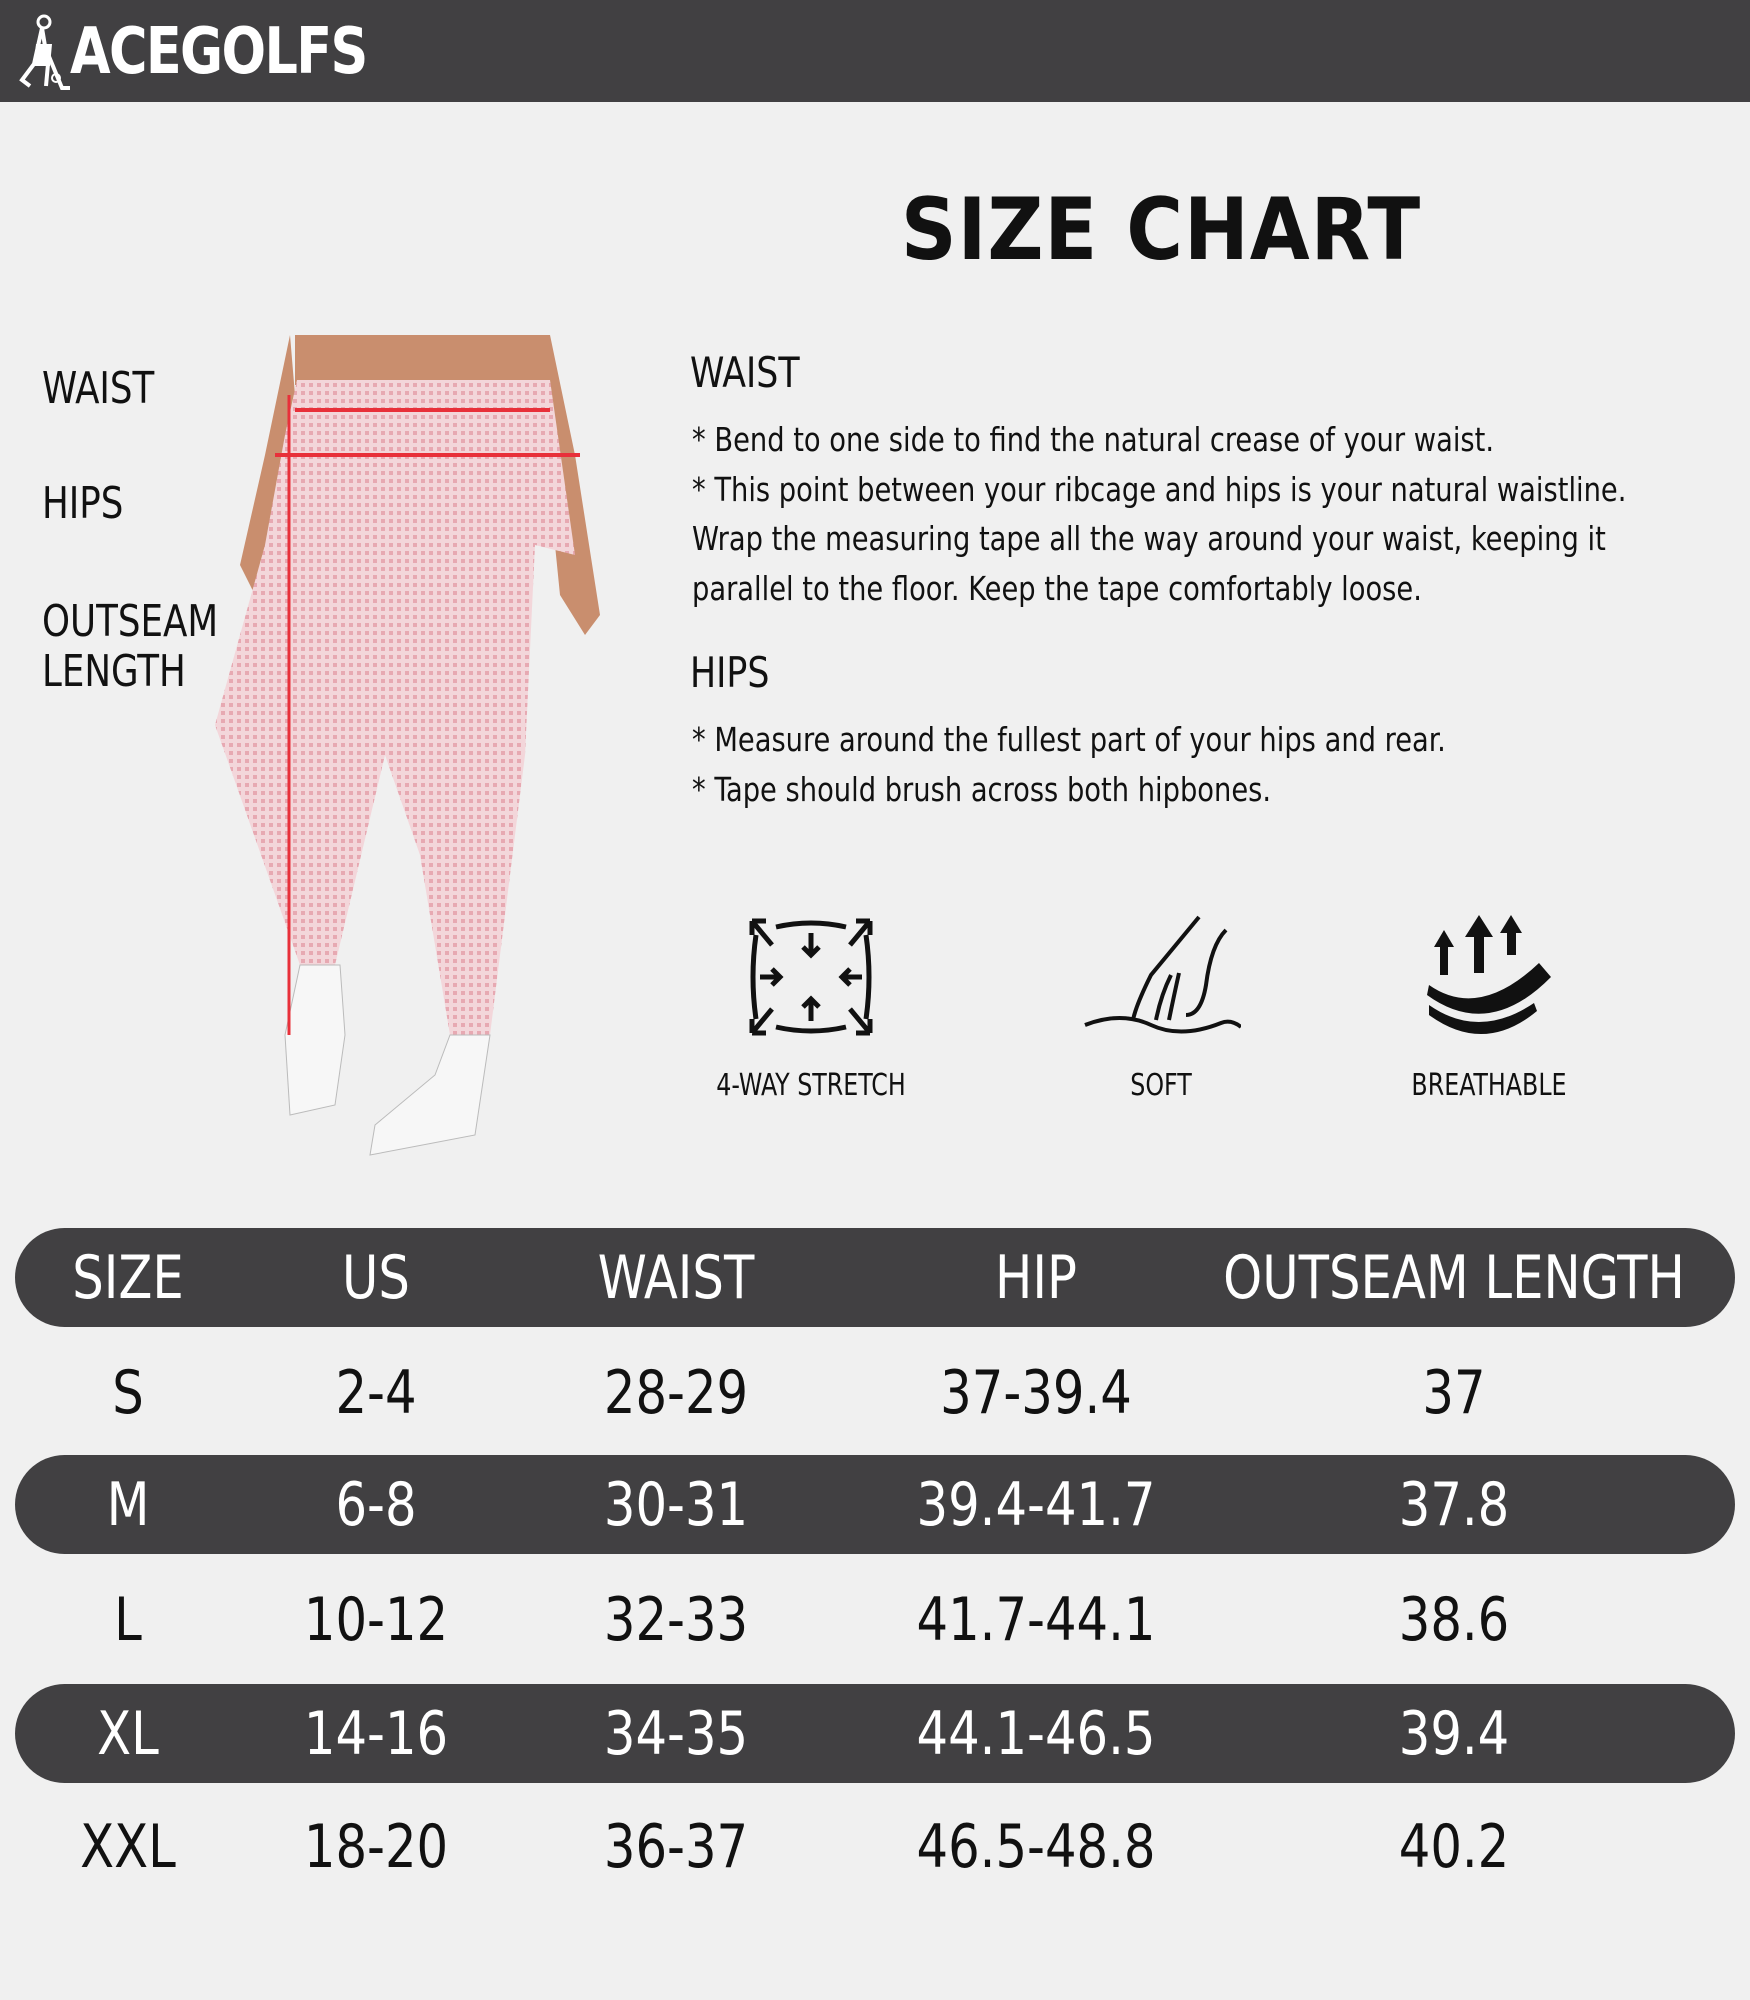 The width and height of the screenshot is (1750, 2000). I want to click on feature-label-stretch: 4-WAY STRETCH, so click(811, 1085).